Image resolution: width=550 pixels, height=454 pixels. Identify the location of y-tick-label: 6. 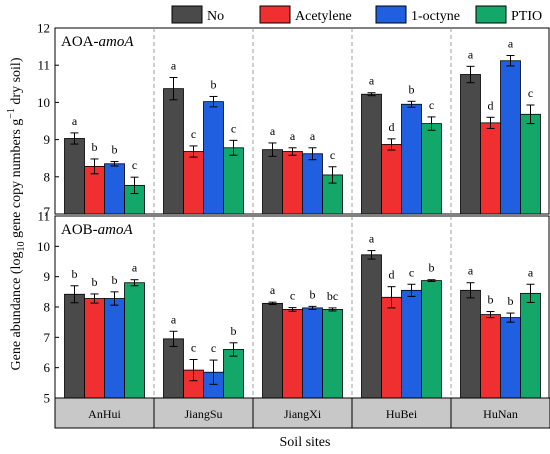
(47, 367).